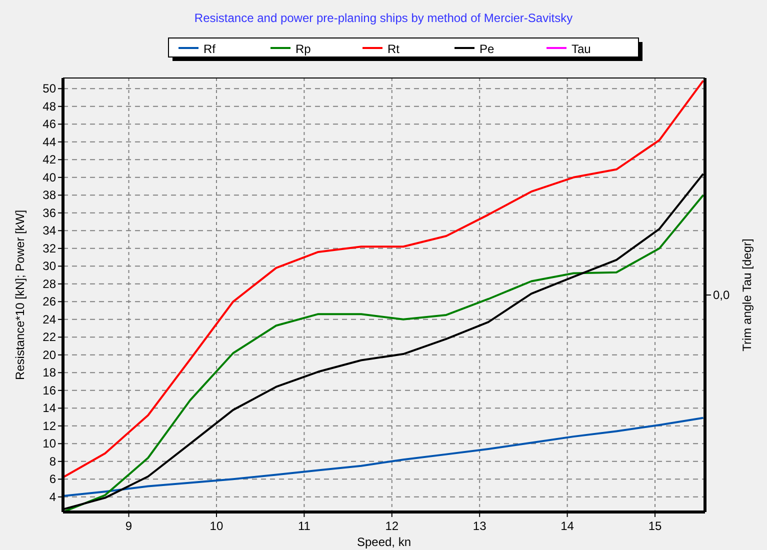  I want to click on legend-label: Rt, so click(394, 49).